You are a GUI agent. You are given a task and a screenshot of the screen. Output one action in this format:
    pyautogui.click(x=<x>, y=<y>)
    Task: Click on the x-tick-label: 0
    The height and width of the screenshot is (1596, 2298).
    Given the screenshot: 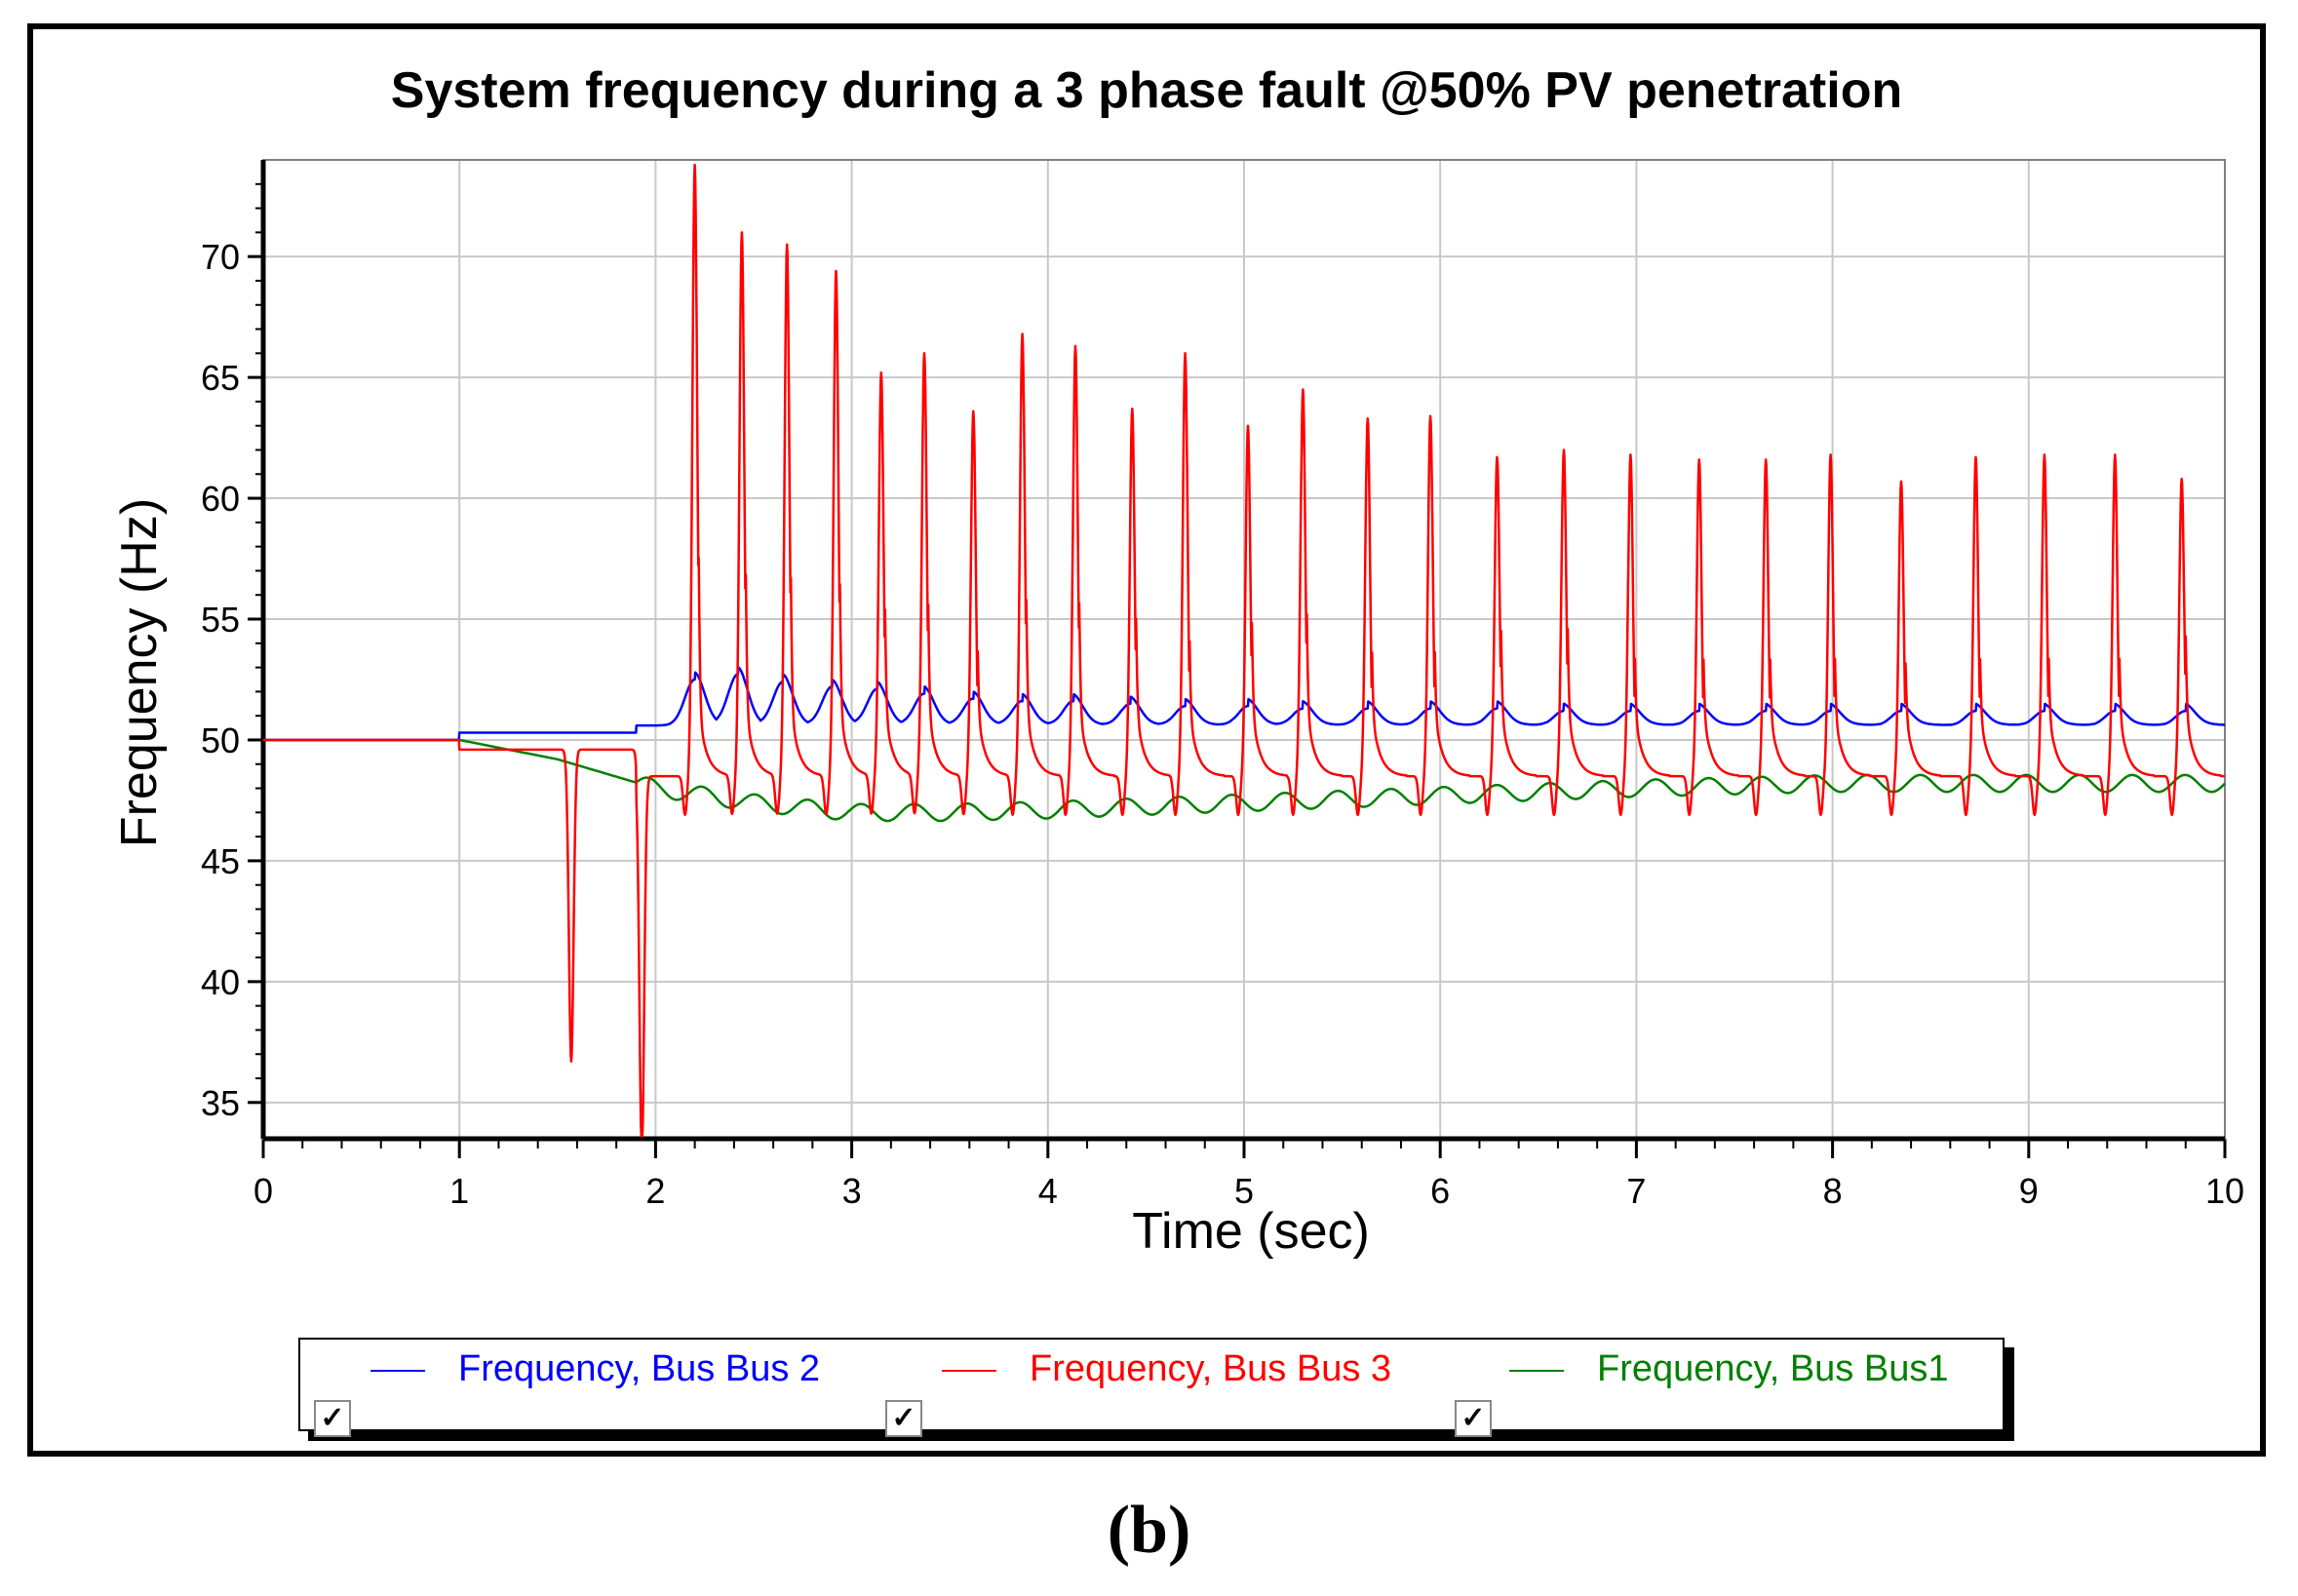 What is the action you would take?
    pyautogui.click(x=263, y=1191)
    